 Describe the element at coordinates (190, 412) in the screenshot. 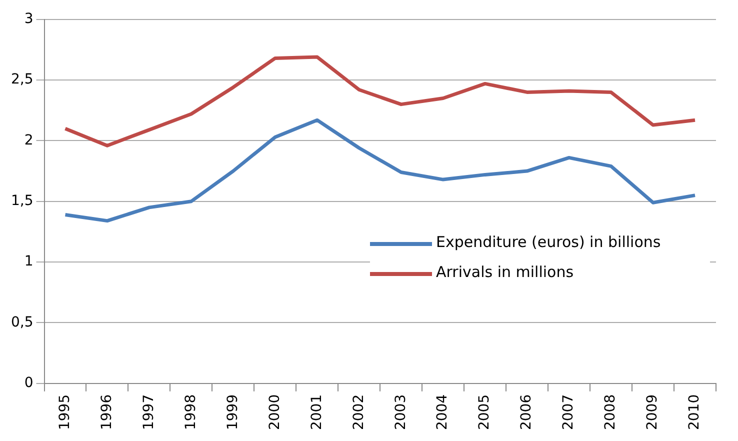

I see `x-tick-label: 1998` at that location.